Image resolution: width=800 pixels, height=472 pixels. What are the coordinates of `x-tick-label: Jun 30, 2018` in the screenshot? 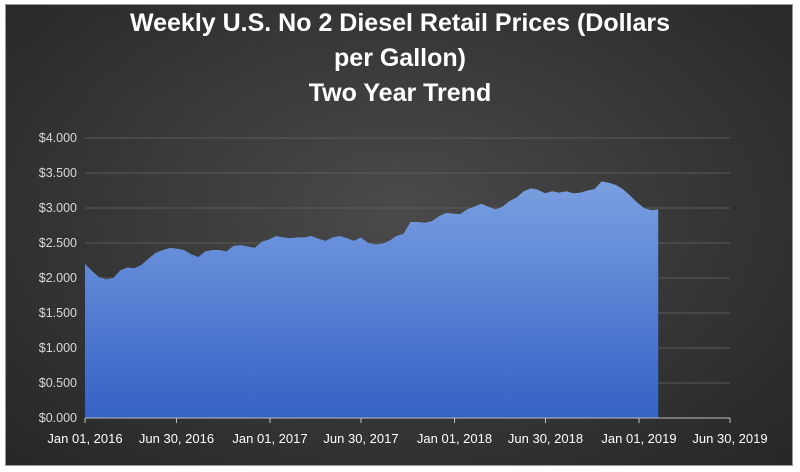 It's located at (545, 438).